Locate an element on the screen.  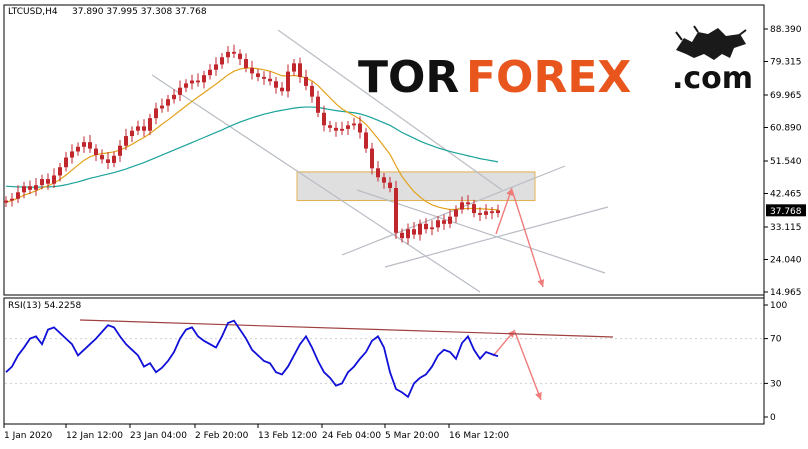
ma-slow-line is located at coordinates (252, 147).